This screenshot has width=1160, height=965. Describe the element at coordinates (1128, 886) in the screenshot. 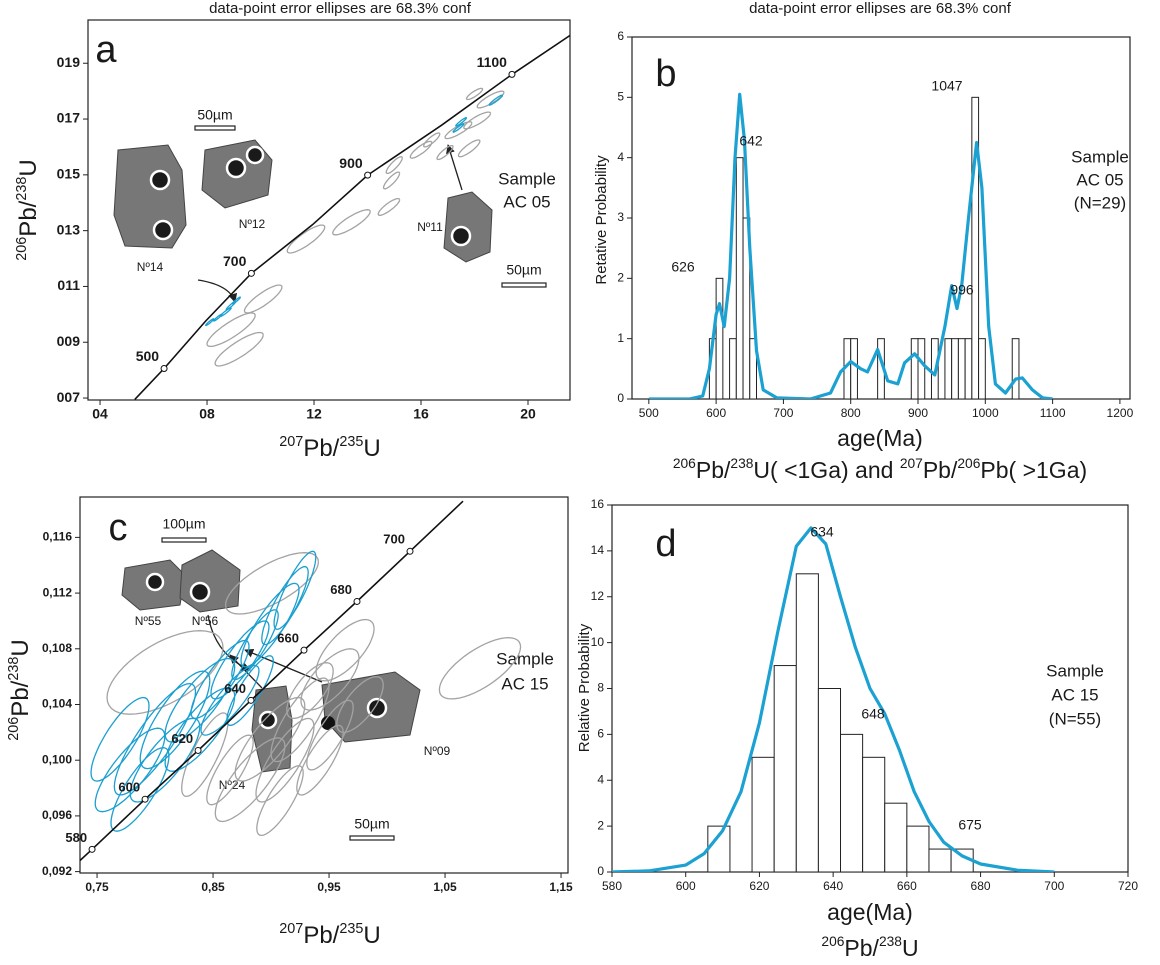

I see `x-tick-label: 720` at that location.